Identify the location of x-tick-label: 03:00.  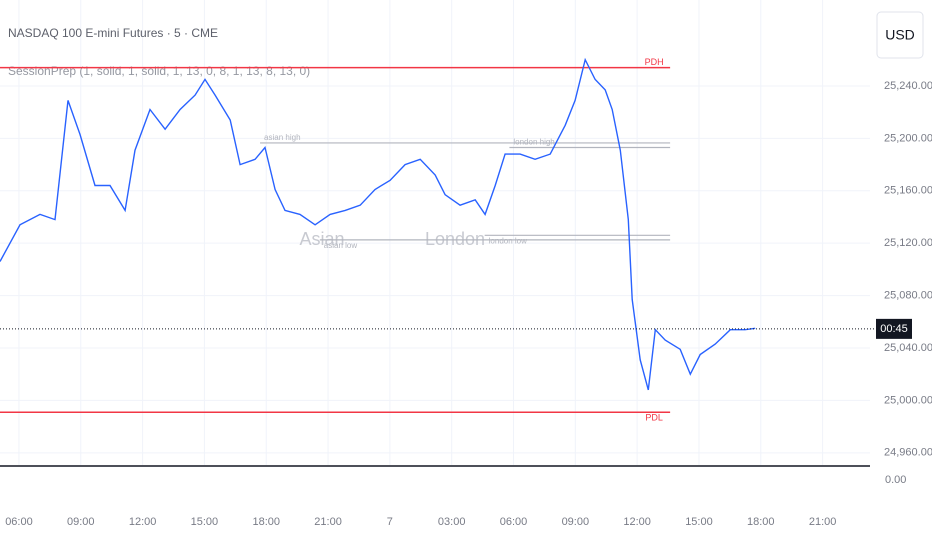
(452, 522).